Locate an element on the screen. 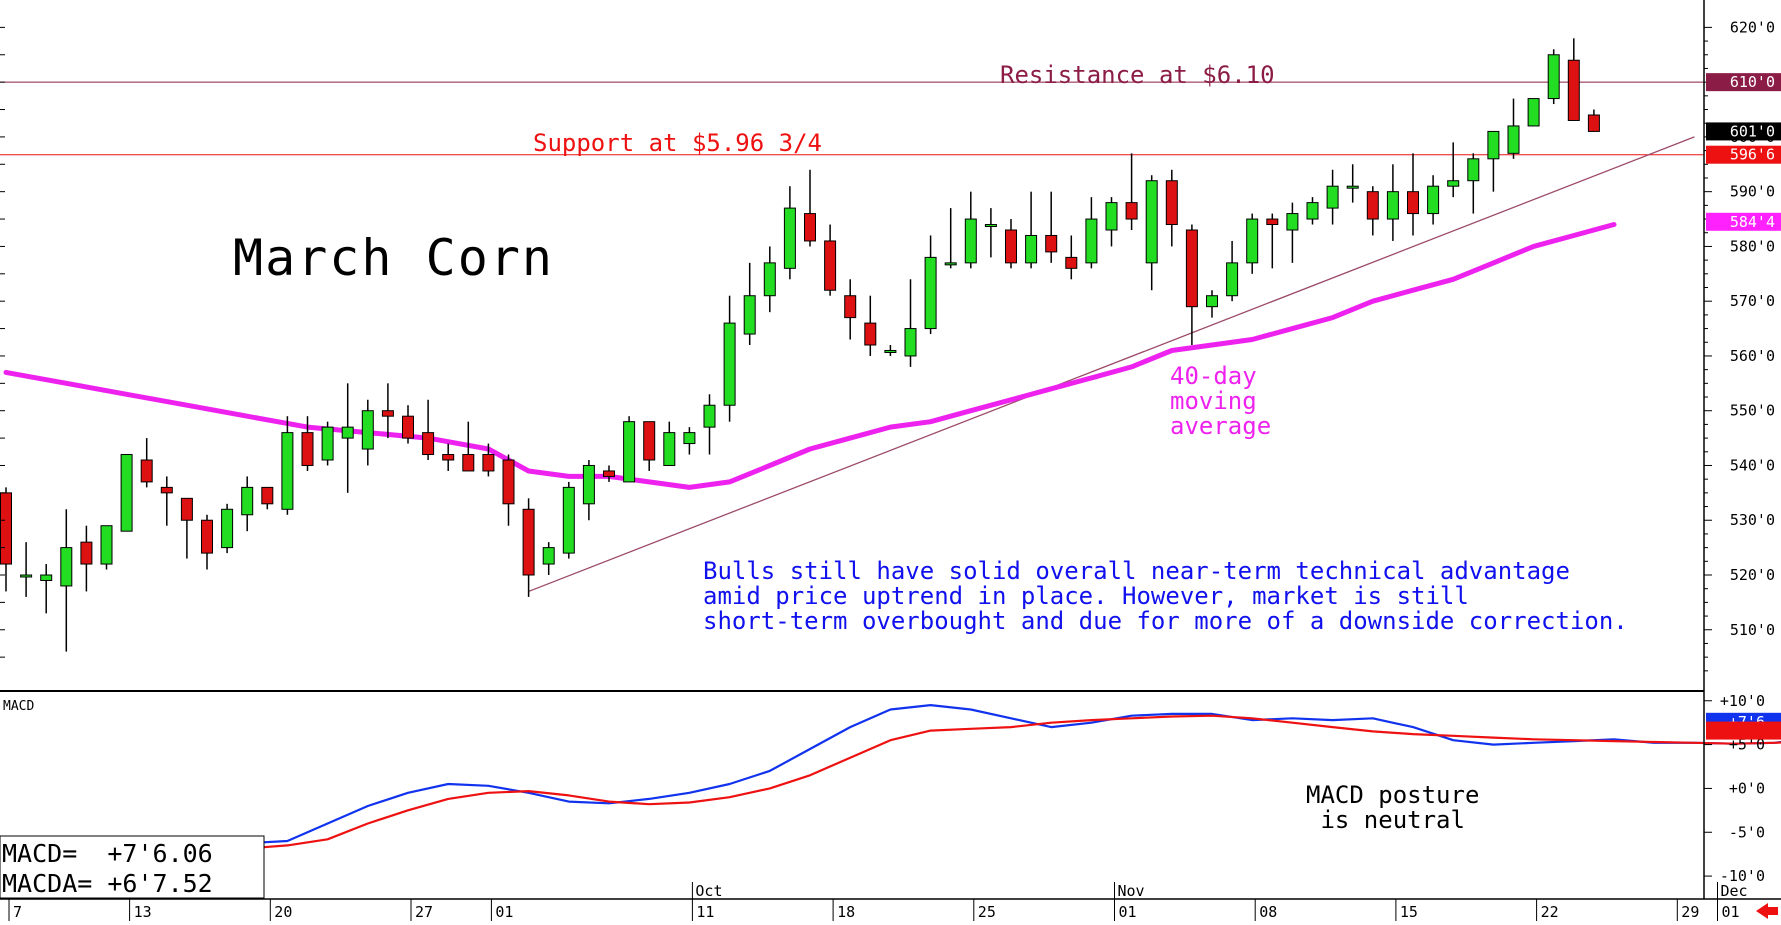 Image resolution: width=1781 pixels, height=925 pixels. scroll-arrow-icon is located at coordinates (1767, 911).